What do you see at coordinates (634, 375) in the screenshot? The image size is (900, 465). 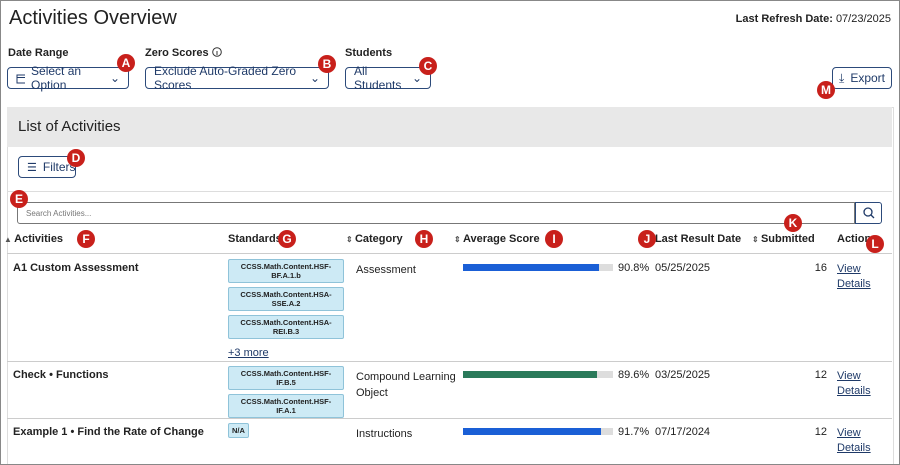 I see `score-label: 89.6%` at bounding box center [634, 375].